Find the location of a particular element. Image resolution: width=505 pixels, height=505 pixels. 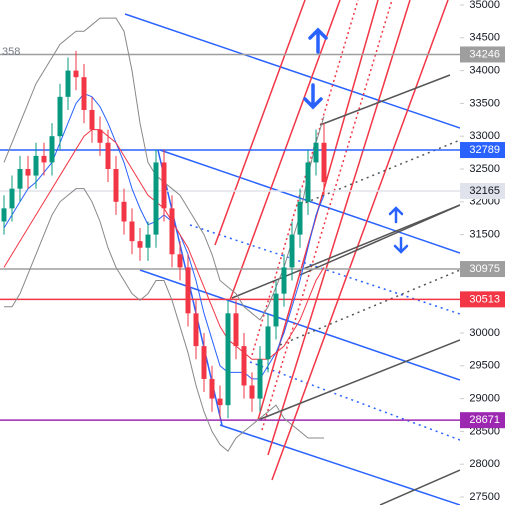

price-tag-label: 30513 is located at coordinates (484, 299).